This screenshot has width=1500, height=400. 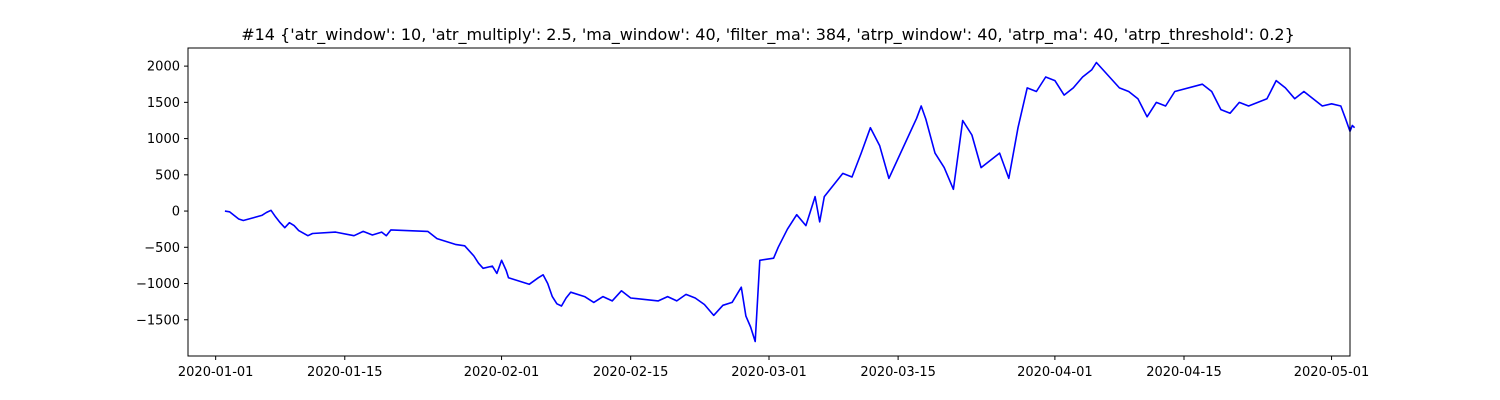 What do you see at coordinates (162, 194) in the screenshot?
I see `y-axis: −1500 −1000 −500 0 500 1000 1500 2000` at bounding box center [162, 194].